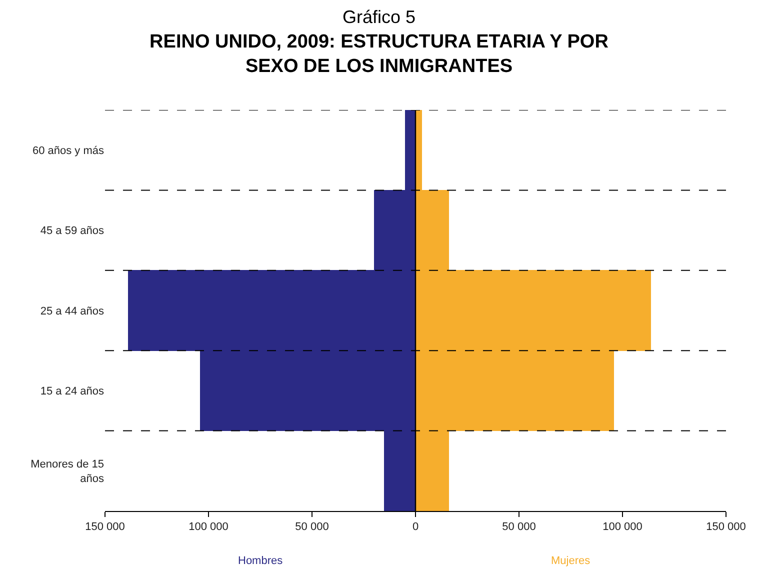 Image resolution: width=758 pixels, height=571 pixels. What do you see at coordinates (72, 231) in the screenshot?
I see `y-tick-label: 45 a 59 años` at bounding box center [72, 231].